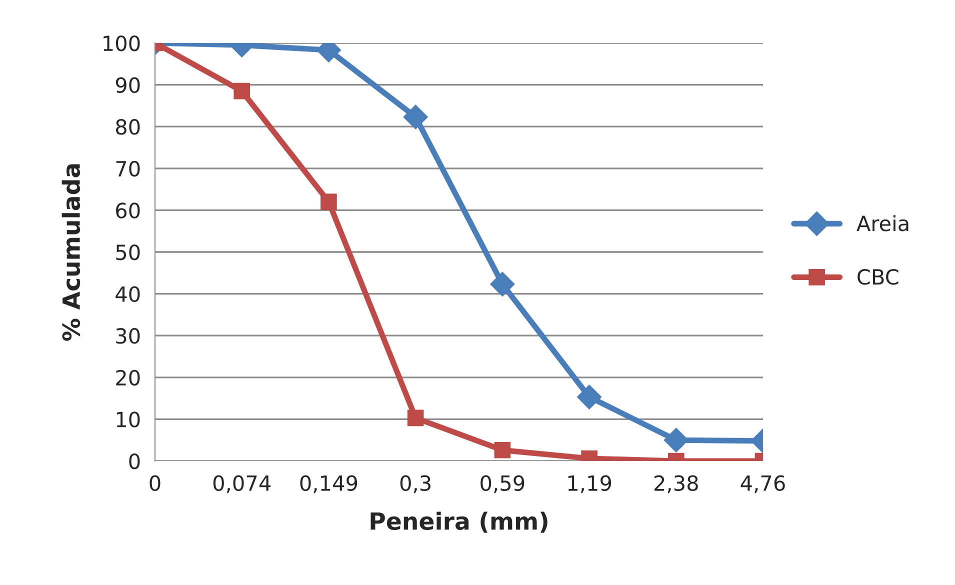 This screenshot has height=585, width=955. What do you see at coordinates (128, 127) in the screenshot?
I see `y-tick-label: 80` at bounding box center [128, 127].